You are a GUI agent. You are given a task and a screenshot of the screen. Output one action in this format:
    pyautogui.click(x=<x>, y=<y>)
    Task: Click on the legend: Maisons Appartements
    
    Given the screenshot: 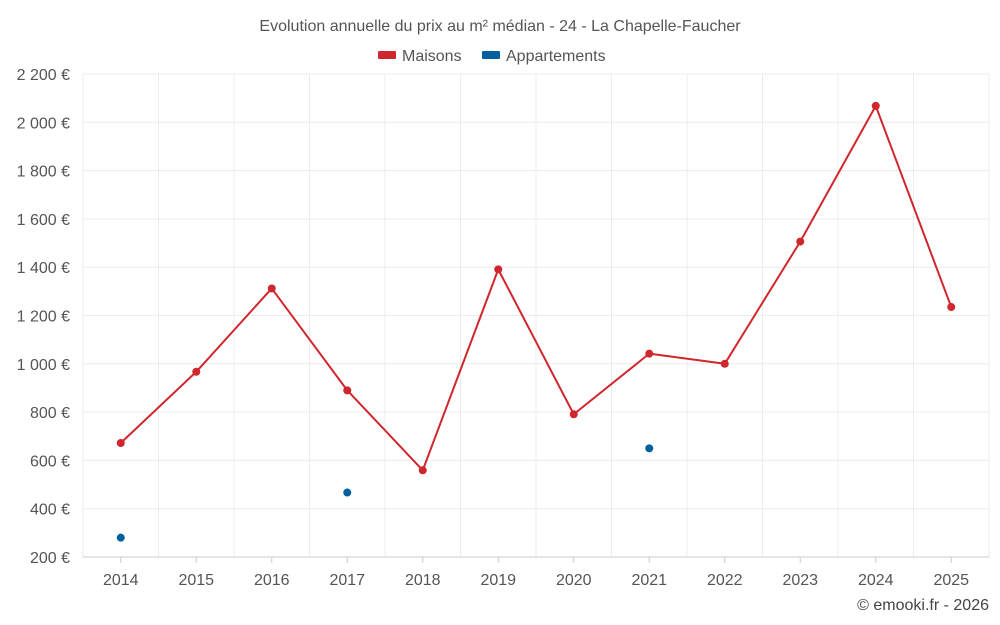 What is the action you would take?
    pyautogui.click(x=492, y=56)
    